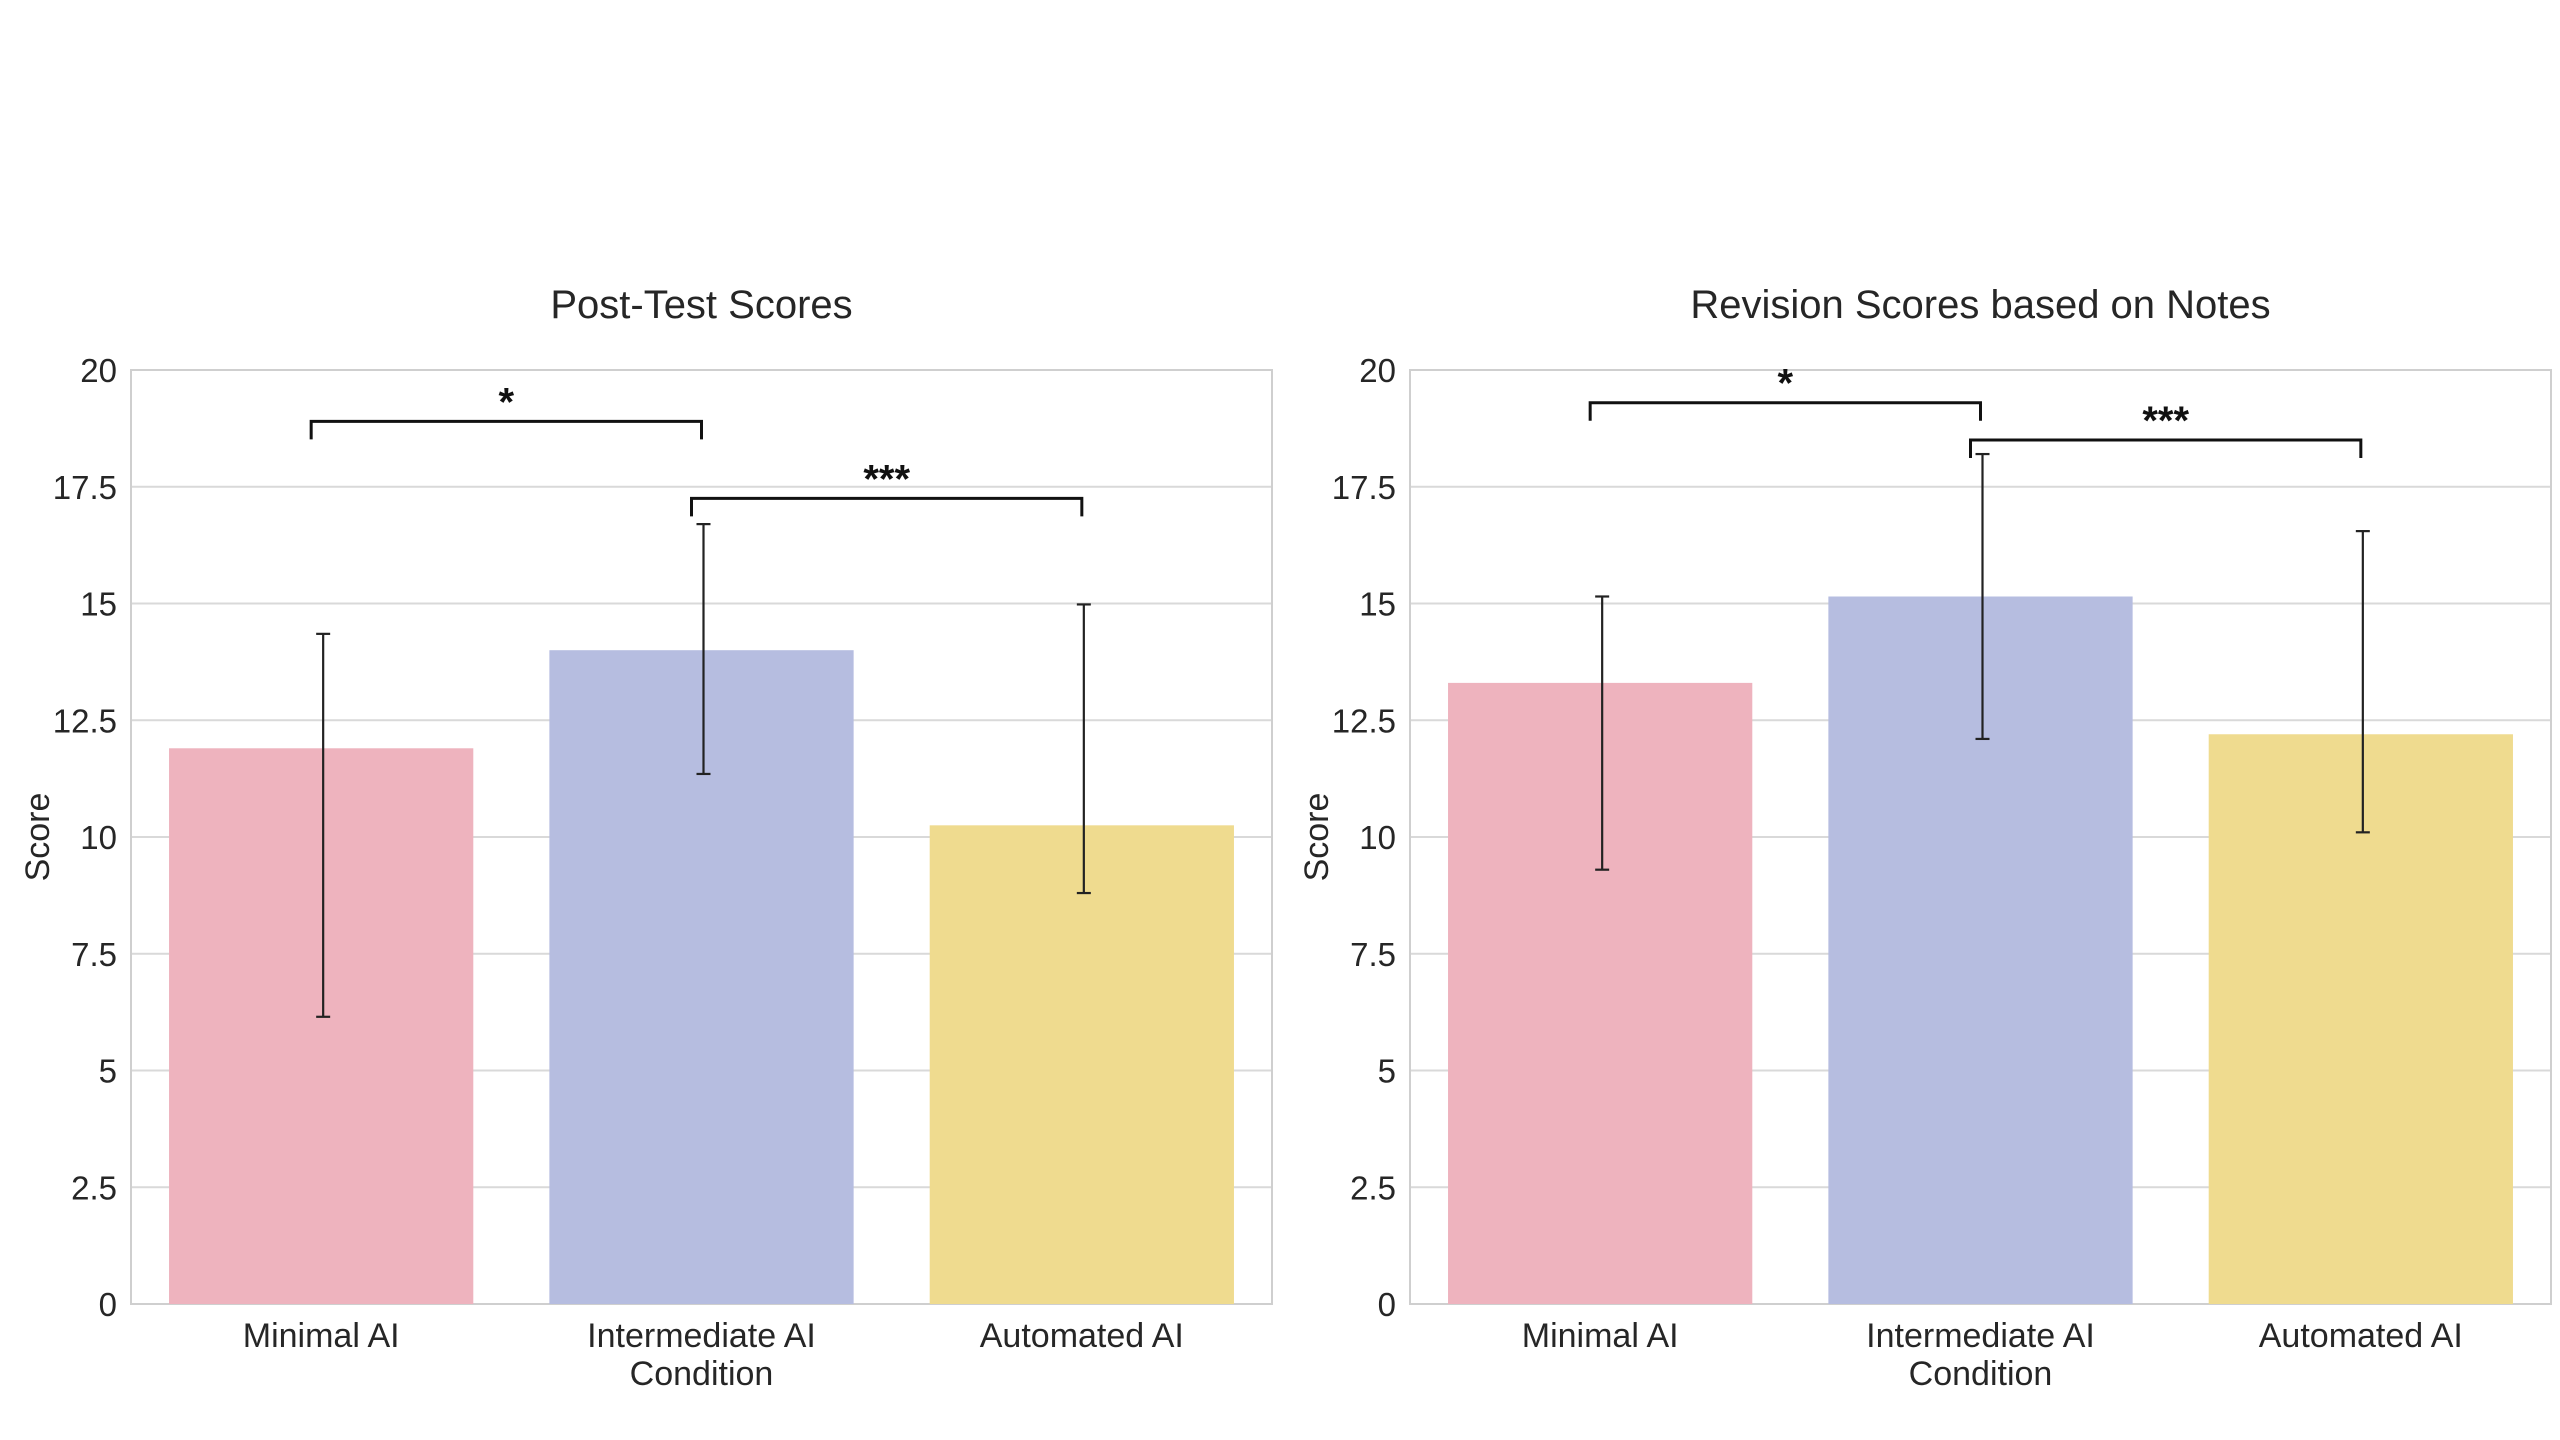 The height and width of the screenshot is (1440, 2560). Describe the element at coordinates (1980, 305) in the screenshot. I see `chart-title: Revision Scores based on Notes` at that location.